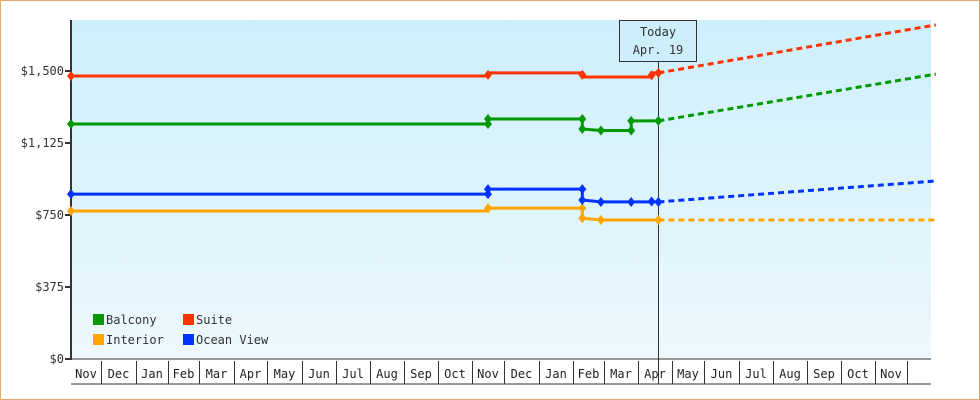 This screenshot has width=980, height=400. Describe the element at coordinates (188, 339) in the screenshot. I see `legend-swatch-ocean-view` at that location.